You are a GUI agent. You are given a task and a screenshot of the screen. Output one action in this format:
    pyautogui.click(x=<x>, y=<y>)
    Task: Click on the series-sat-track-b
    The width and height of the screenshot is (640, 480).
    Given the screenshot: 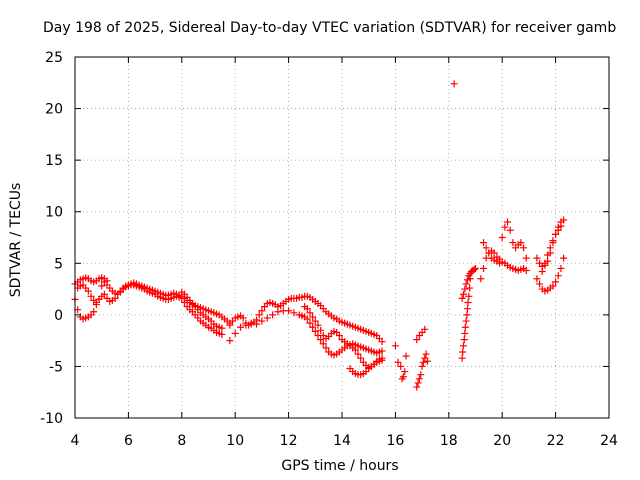 What is the action you would take?
    pyautogui.click(x=148, y=309)
    